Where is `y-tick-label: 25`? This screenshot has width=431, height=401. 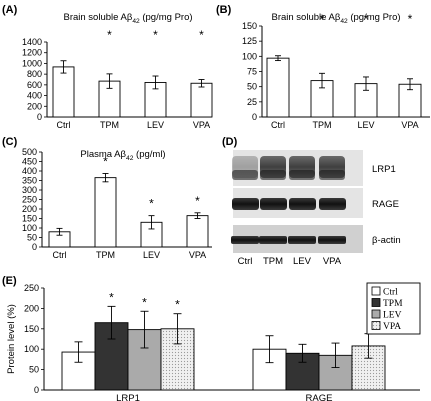 y-tick-label: 25 is located at coordinates (252, 102).